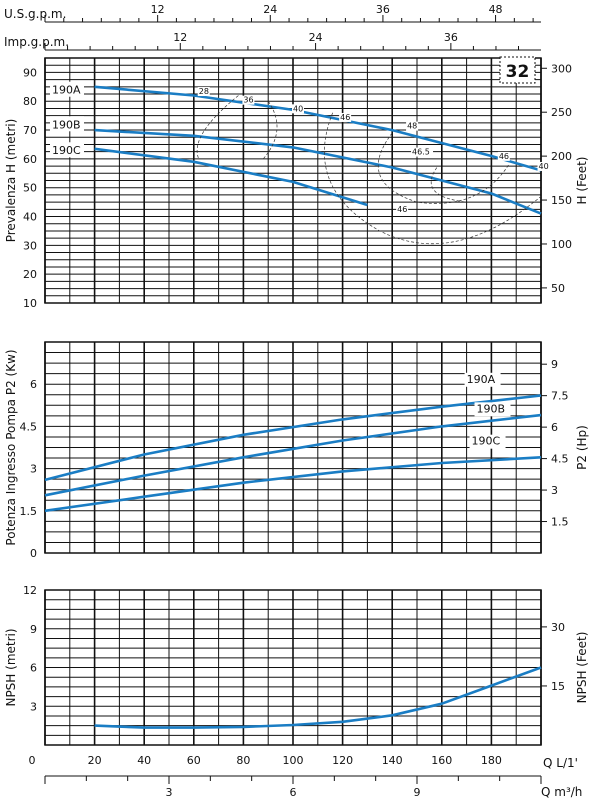  What do you see at coordinates (270, 9) in the screenshot?
I see `usgpm-tick-label: 24` at bounding box center [270, 9].